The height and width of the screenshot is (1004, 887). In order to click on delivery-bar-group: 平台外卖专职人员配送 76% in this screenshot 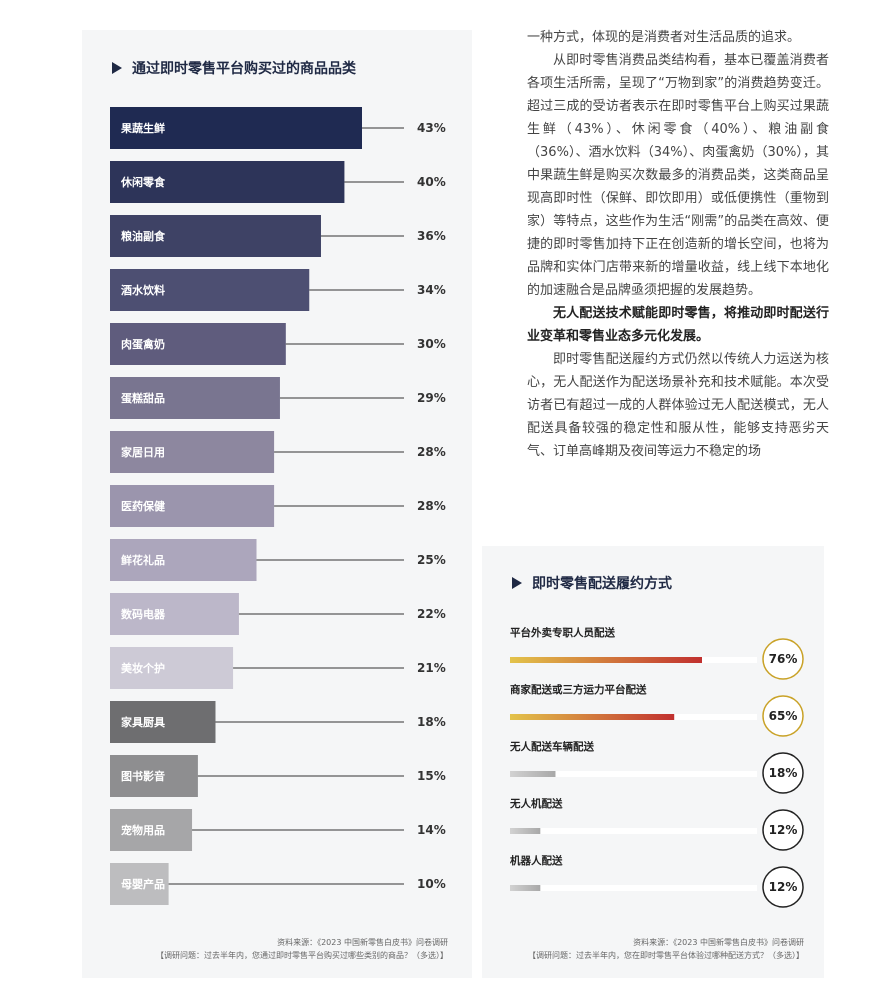, I will do `click(657, 653)`.